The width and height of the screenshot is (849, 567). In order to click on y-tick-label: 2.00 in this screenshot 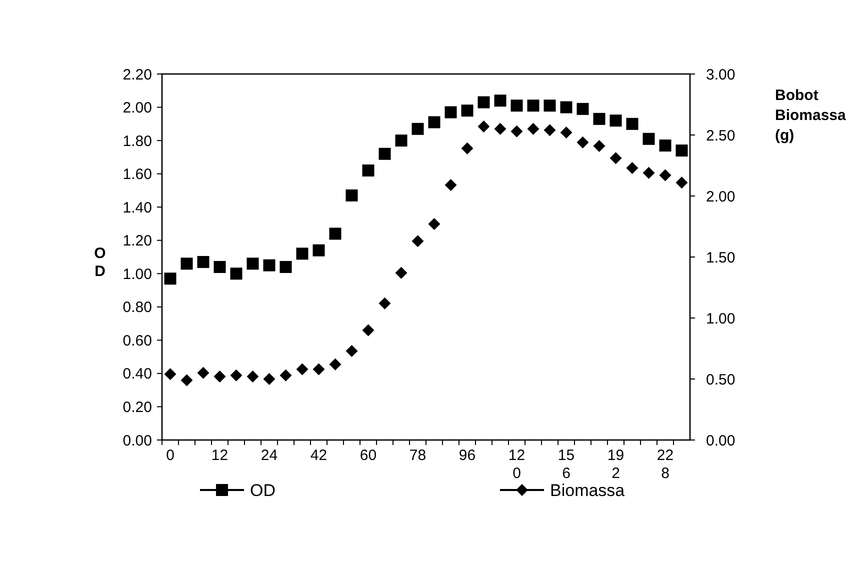, I will do `click(137, 108)`.